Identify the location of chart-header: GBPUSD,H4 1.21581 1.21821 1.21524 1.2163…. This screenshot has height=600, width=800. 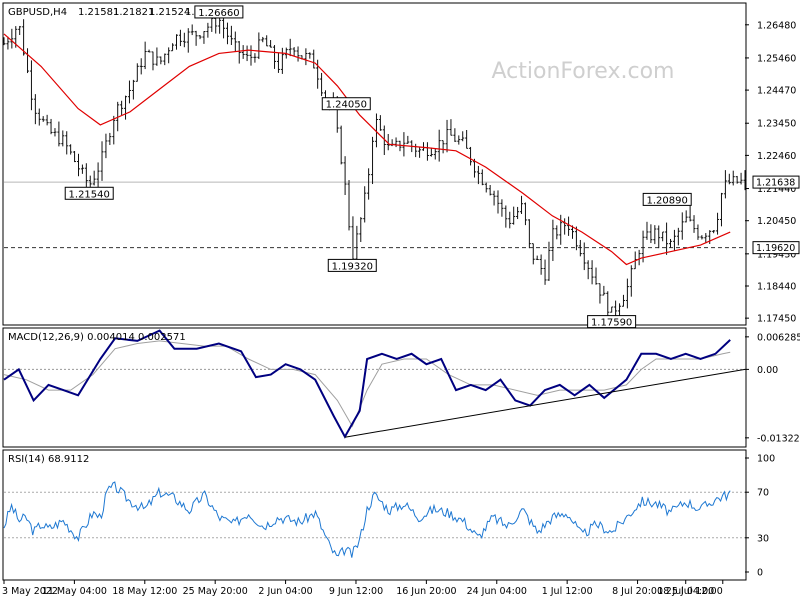
(117, 12).